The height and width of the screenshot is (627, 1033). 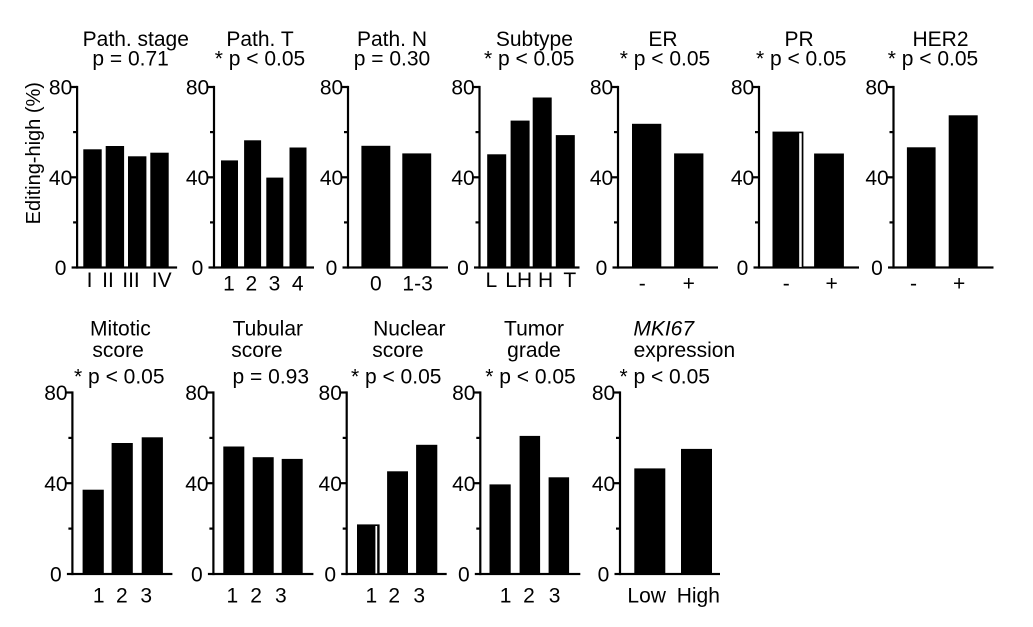 I want to click on svg-text: II, so click(x=108, y=280).